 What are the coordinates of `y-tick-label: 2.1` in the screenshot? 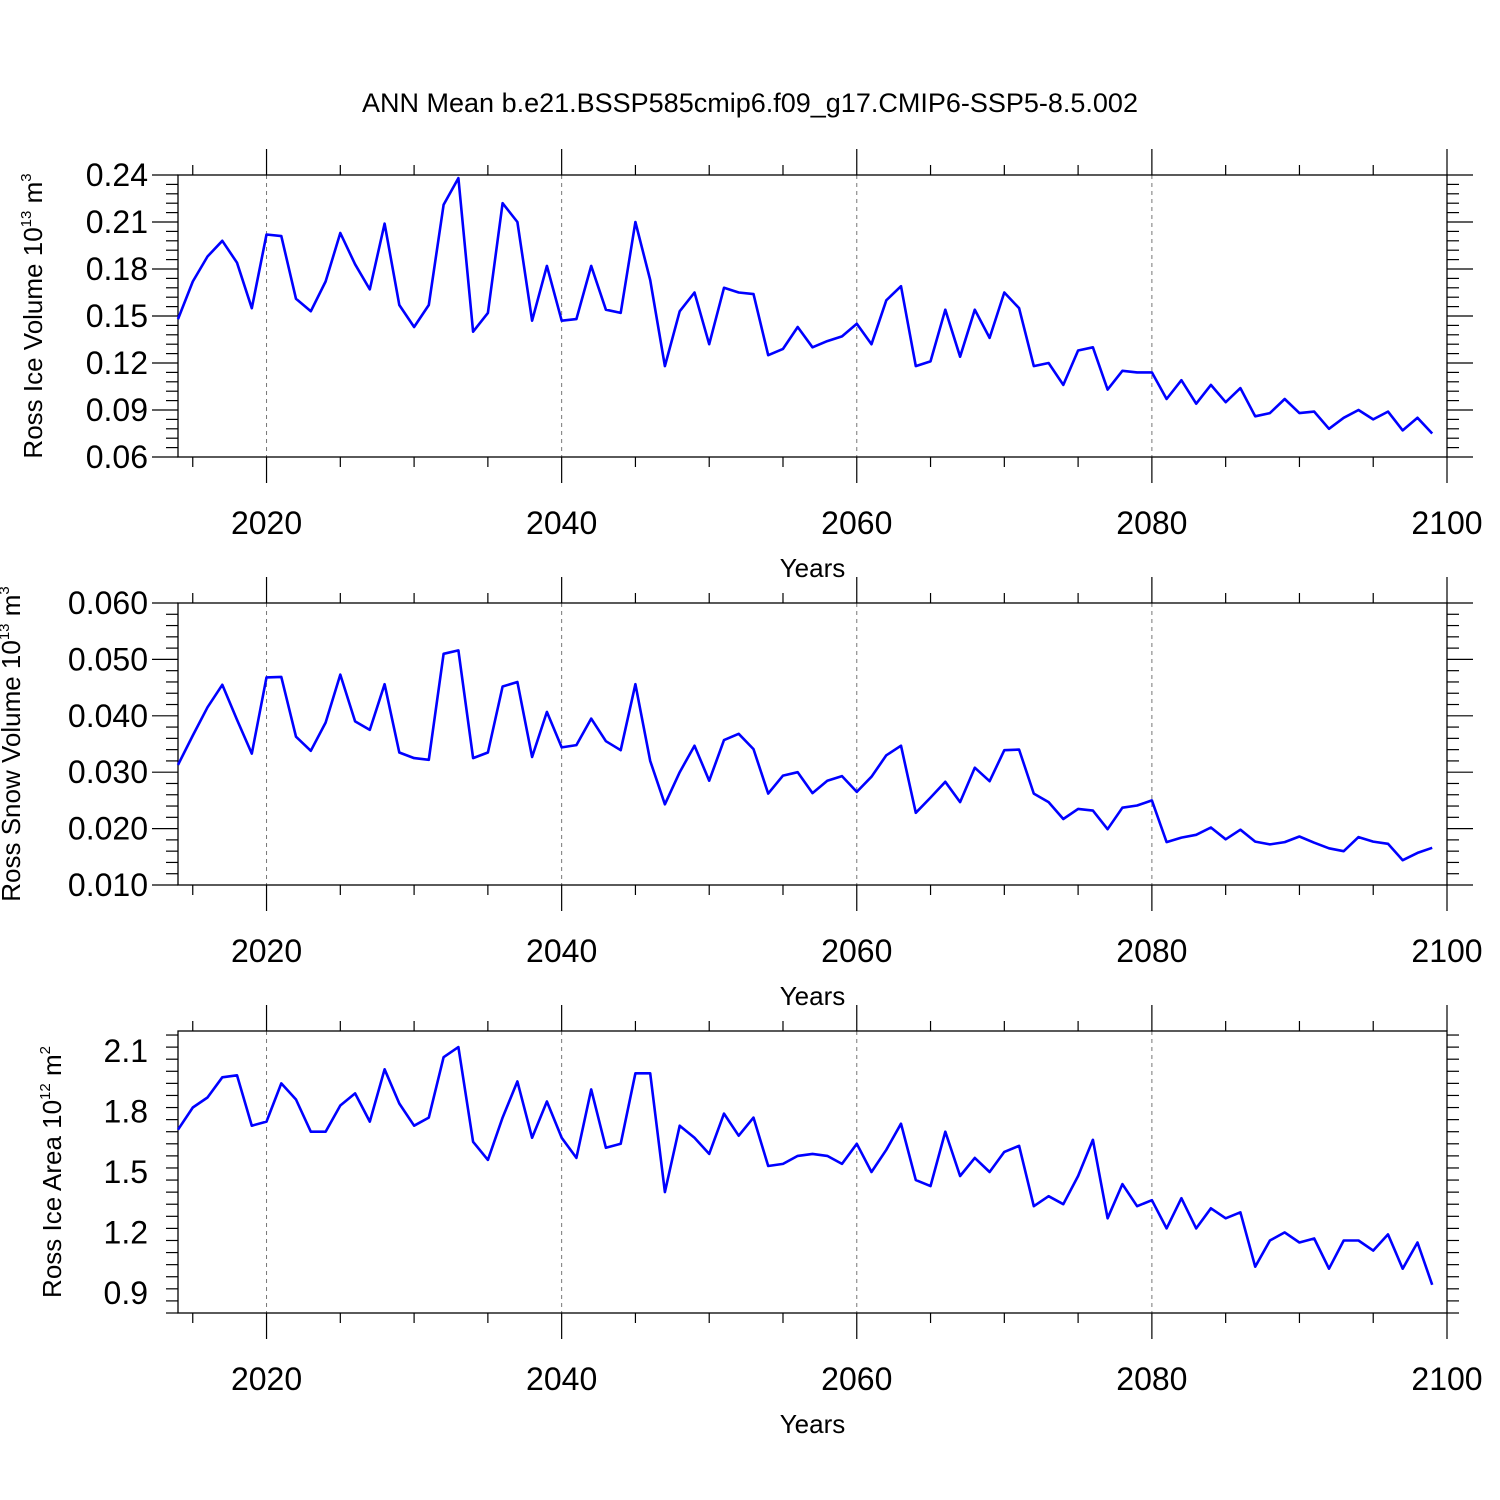 It's located at (126, 1051).